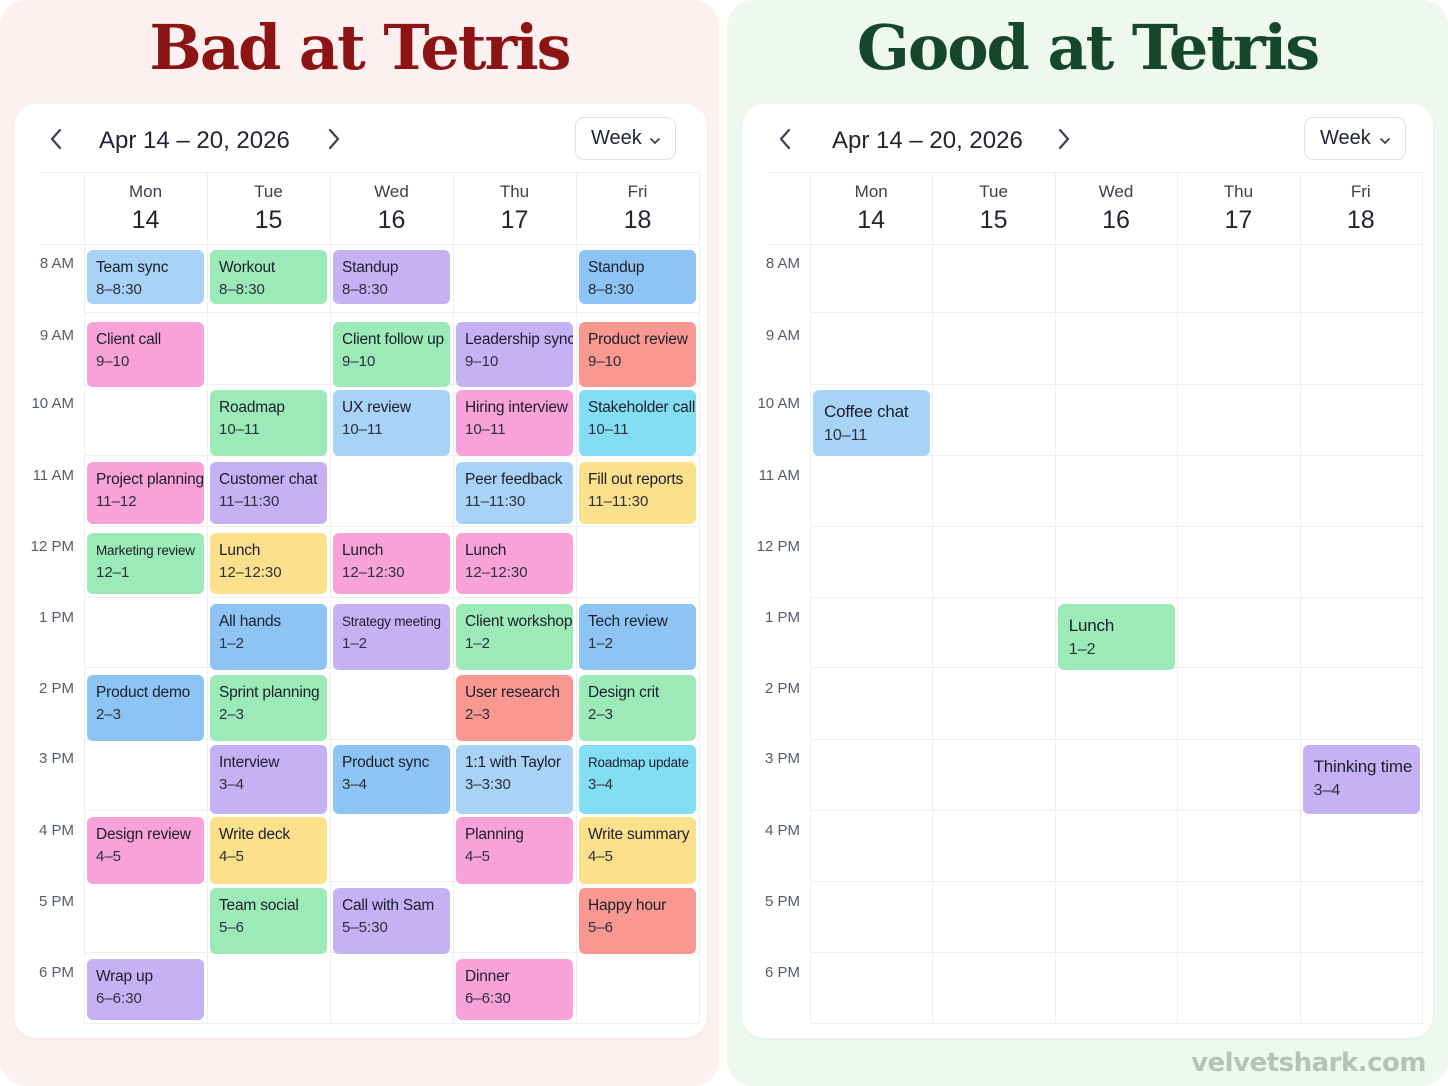 This screenshot has height=1086, width=1448. Describe the element at coordinates (362, 429) in the screenshot. I see `event-time: 10–11` at that location.